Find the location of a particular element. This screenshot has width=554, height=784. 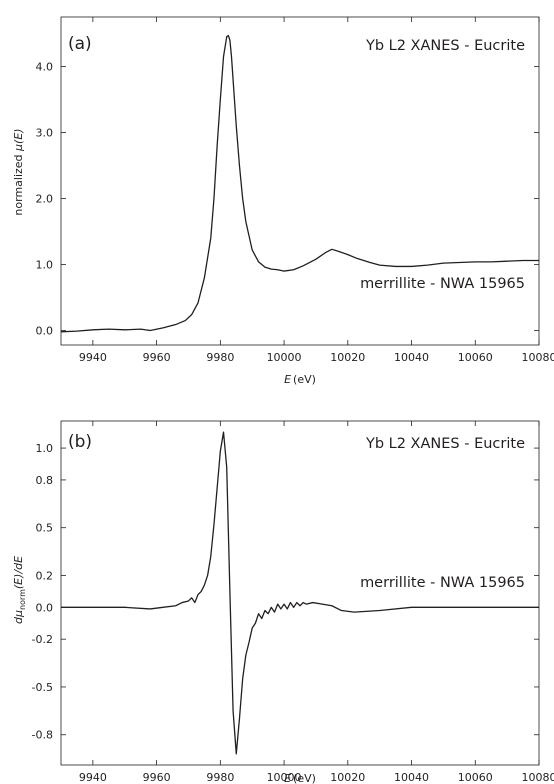

panel-b-x-tick-label: 10060 is located at coordinates (475, 777).